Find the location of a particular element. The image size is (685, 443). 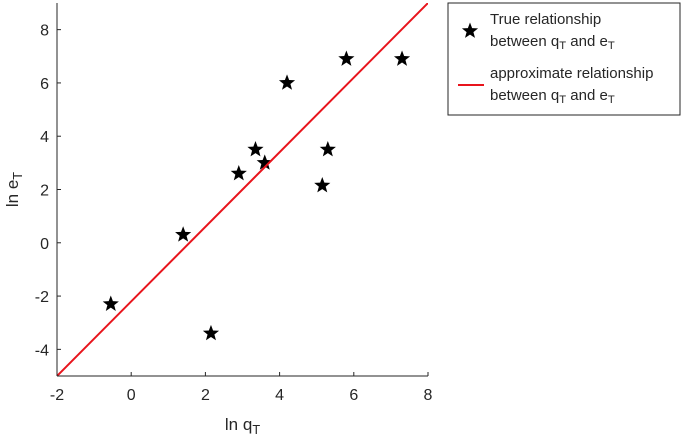

y-tick-label: 8 is located at coordinates (44, 31).